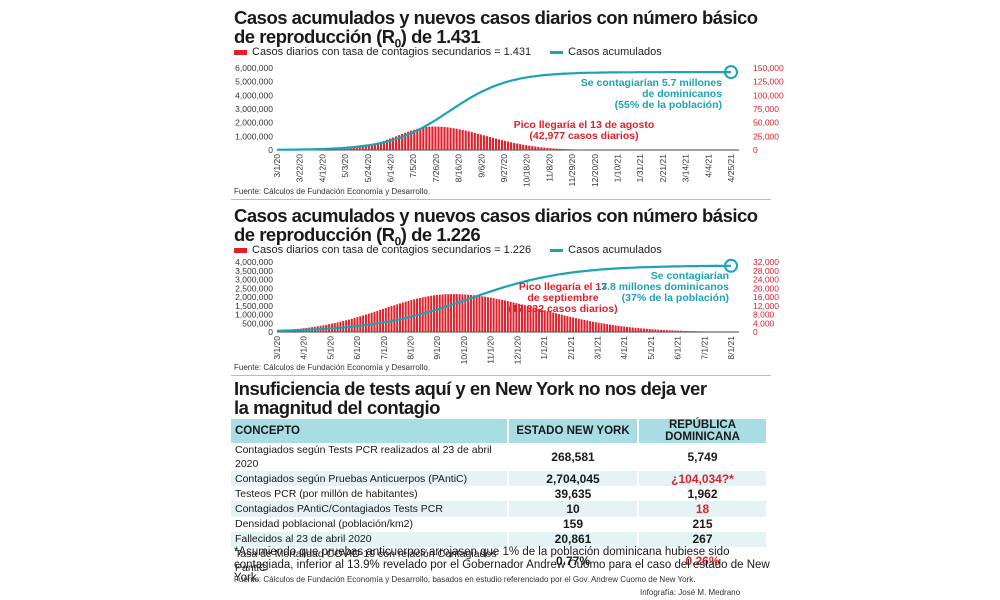  Describe the element at coordinates (704, 348) in the screenshot. I see `chart2-x-tick-label: 7/1/21` at that location.